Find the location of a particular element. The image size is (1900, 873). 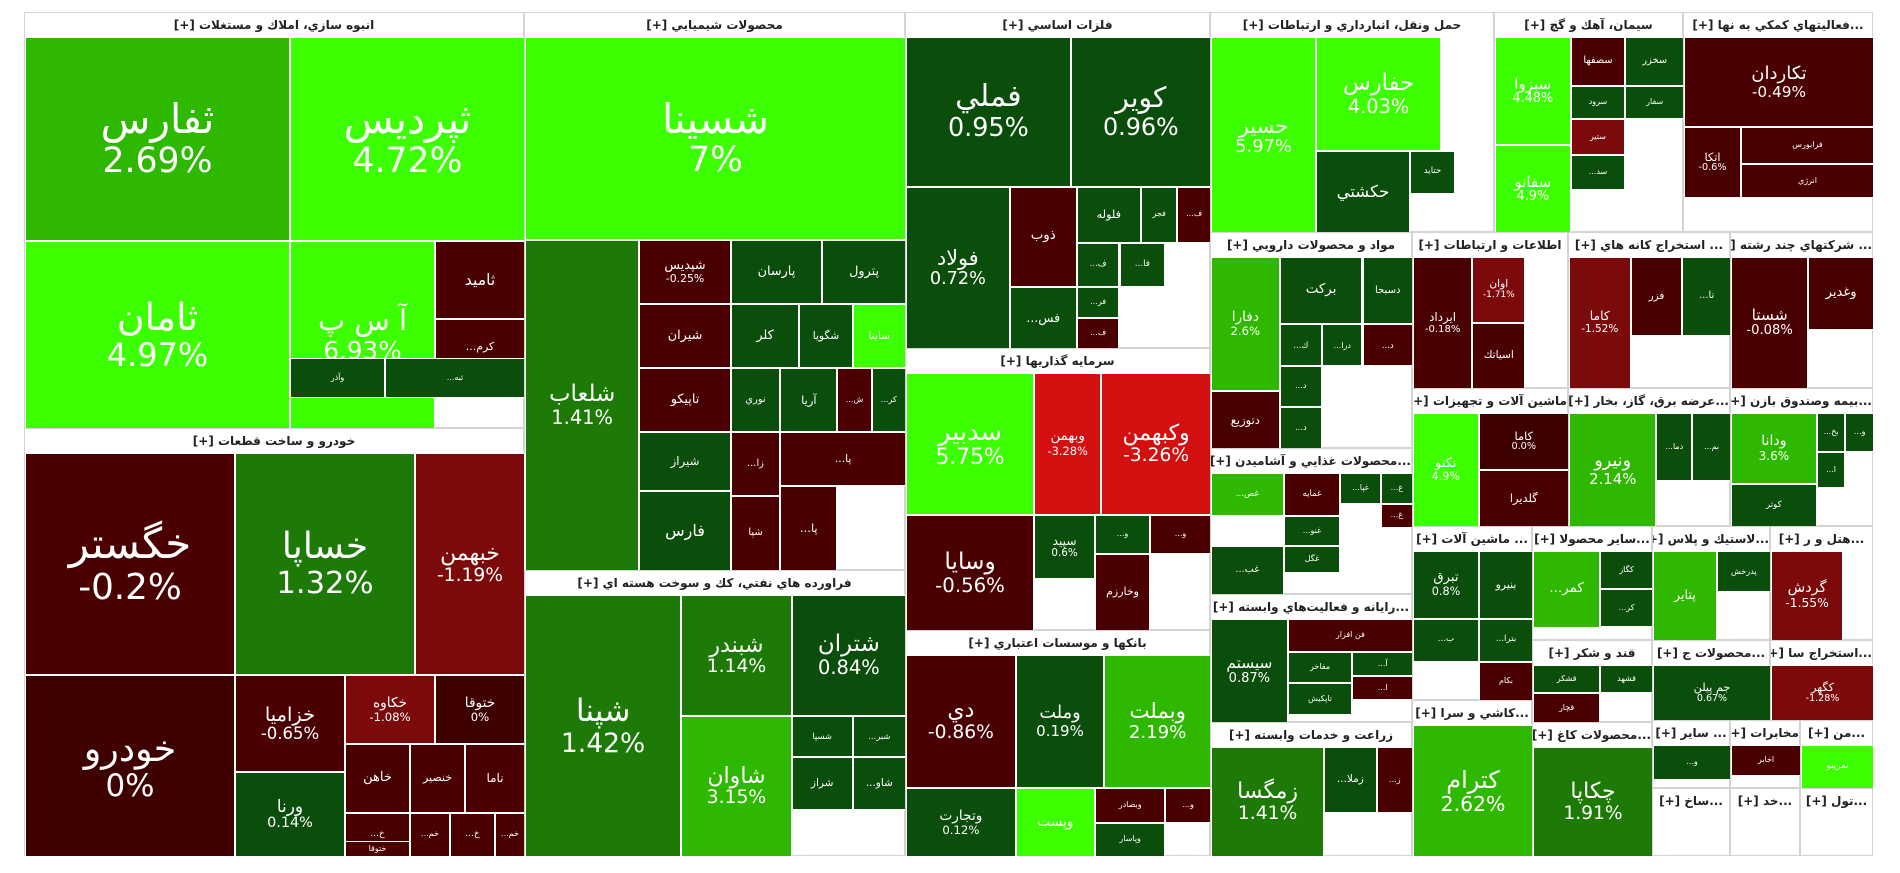

treemap-tile-وملت: وملت 0.19% is located at coordinates (1060, 722).